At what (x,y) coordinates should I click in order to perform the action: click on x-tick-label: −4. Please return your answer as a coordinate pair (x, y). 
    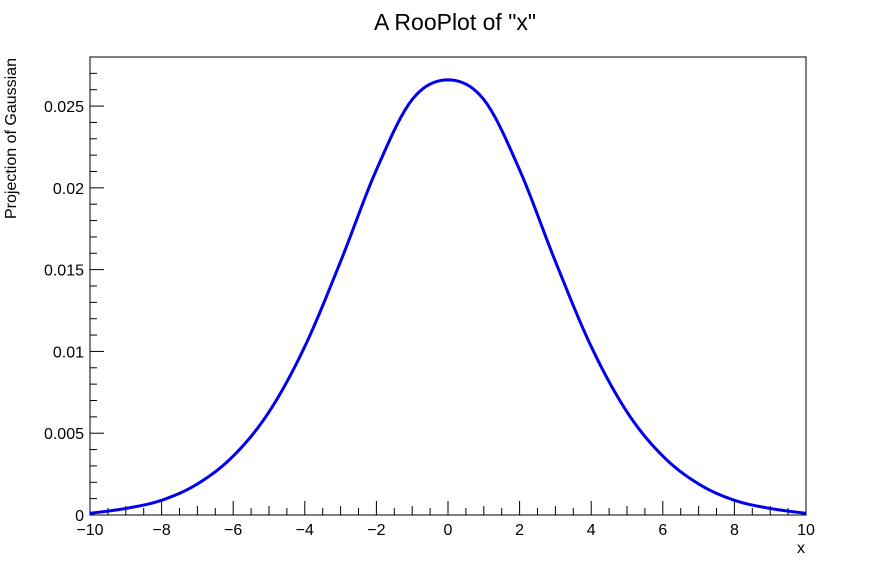
    Looking at the image, I should click on (305, 530).